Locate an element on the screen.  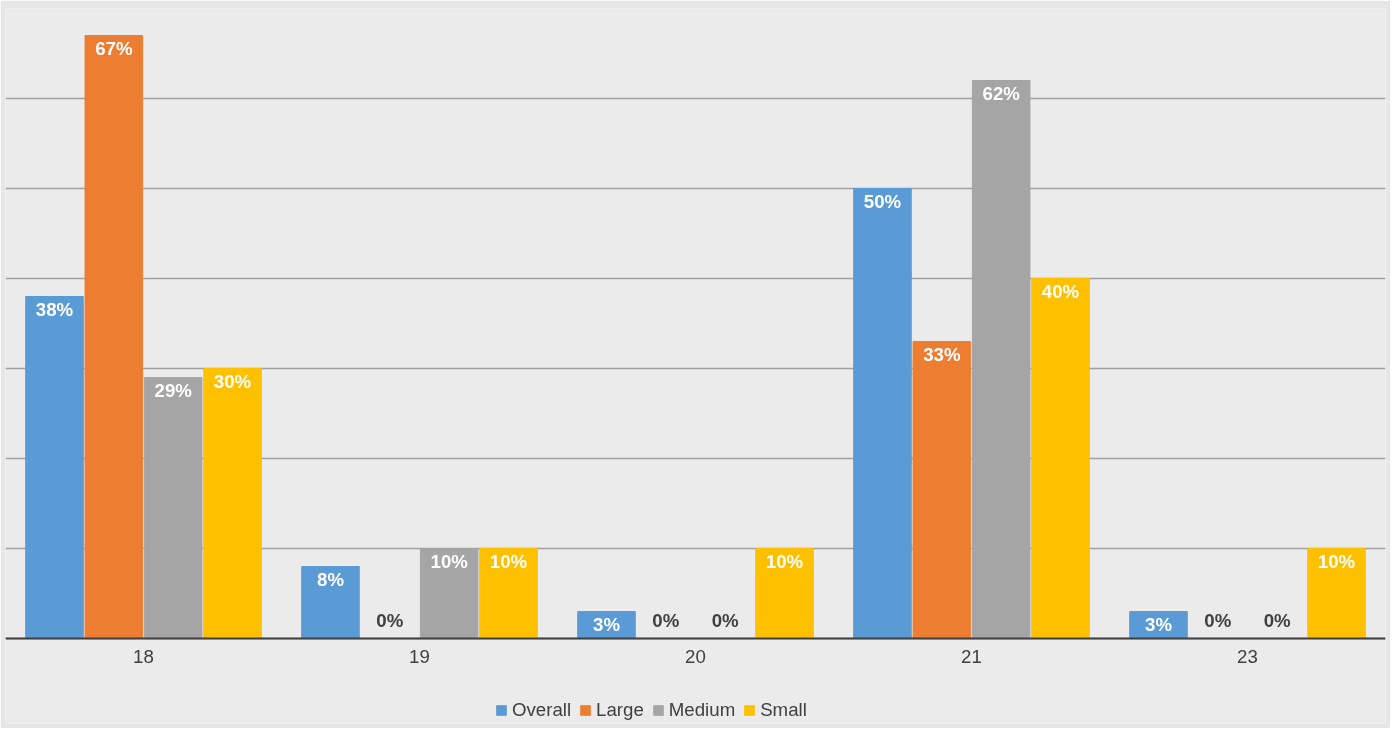
data-label: 38% is located at coordinates (54, 309).